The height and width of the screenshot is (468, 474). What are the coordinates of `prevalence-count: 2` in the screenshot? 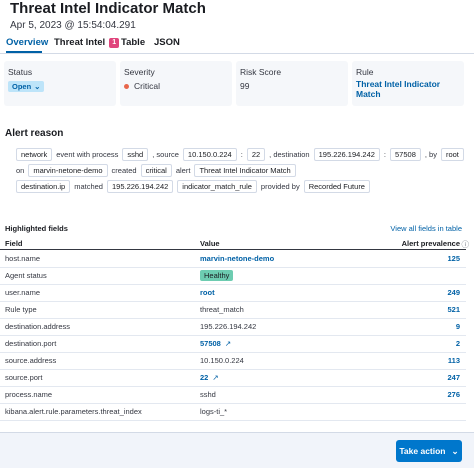 It's located at (457, 343).